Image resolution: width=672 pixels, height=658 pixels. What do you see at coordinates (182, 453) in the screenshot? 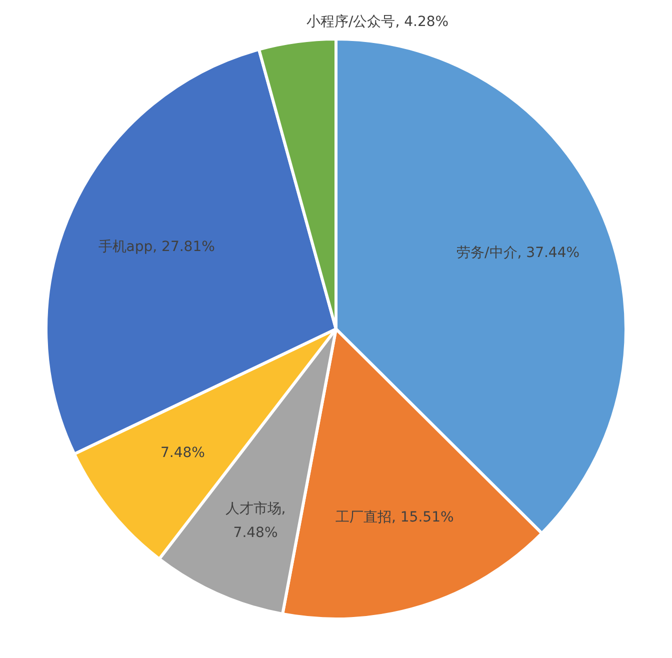
I see `data-label: 7.48%` at bounding box center [182, 453].